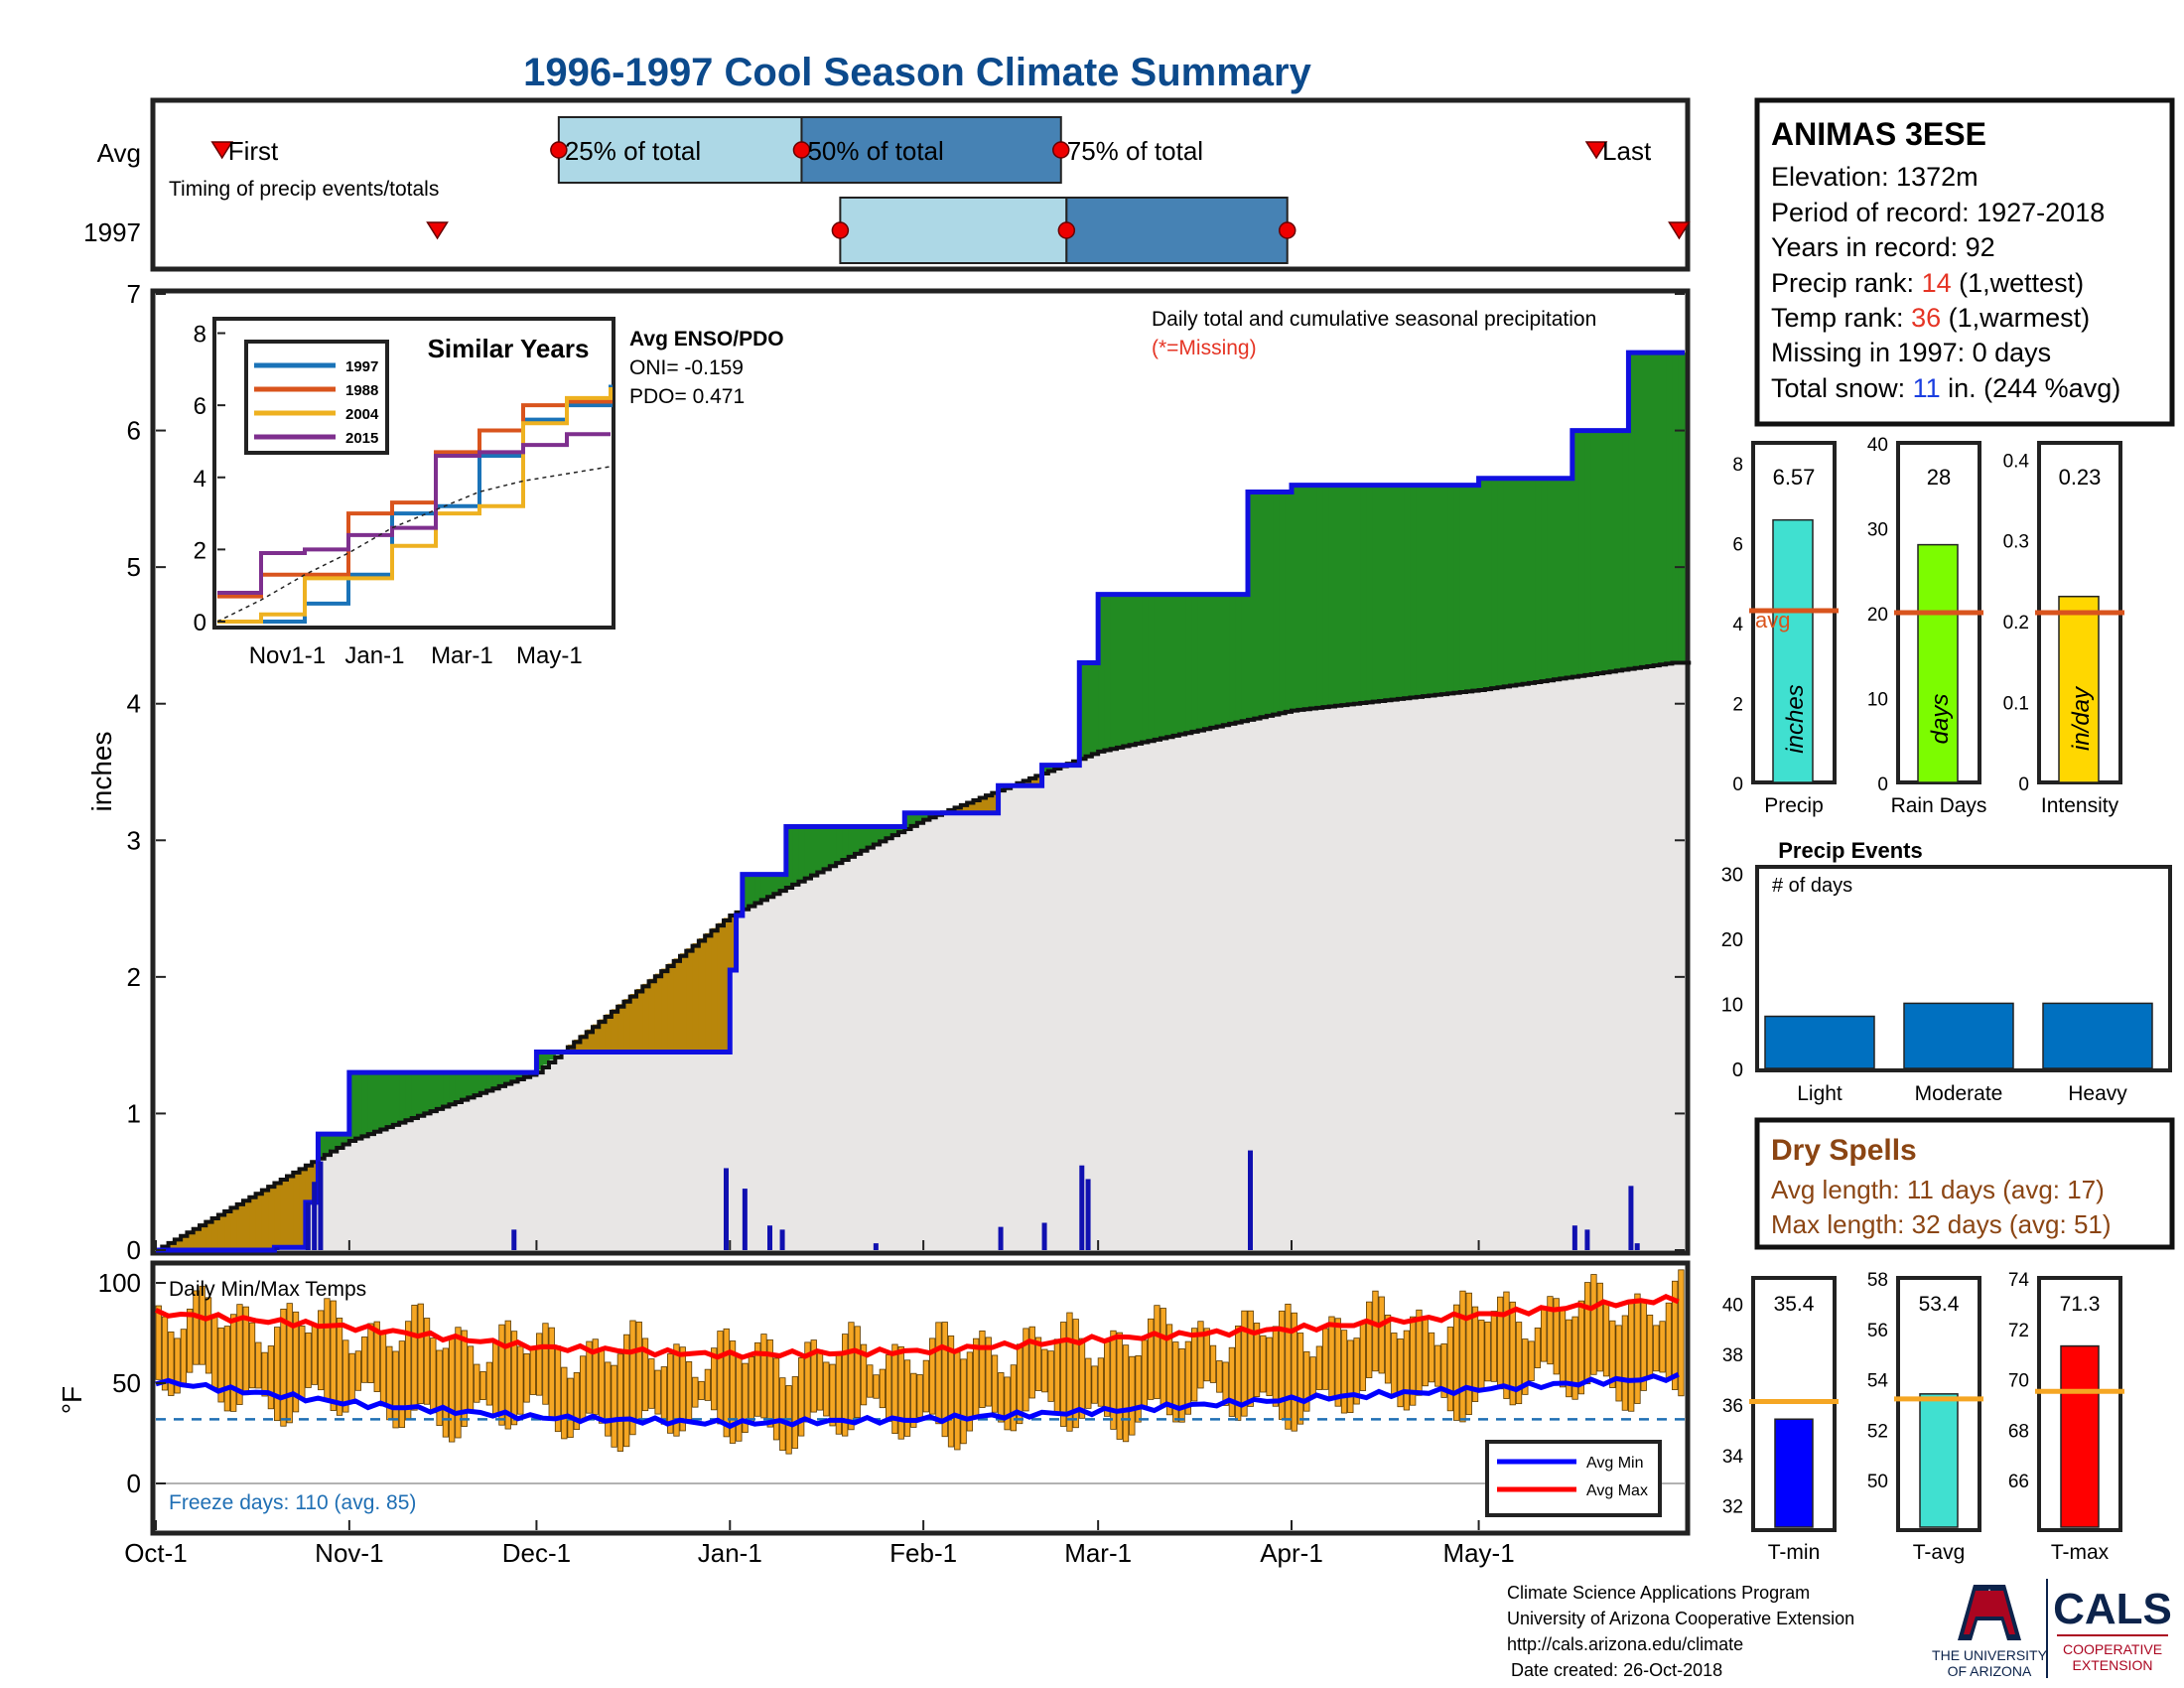 This screenshot has height=1688, width=2184. I want to click on tstat-bar-T-avg, so click(1939, 1460).